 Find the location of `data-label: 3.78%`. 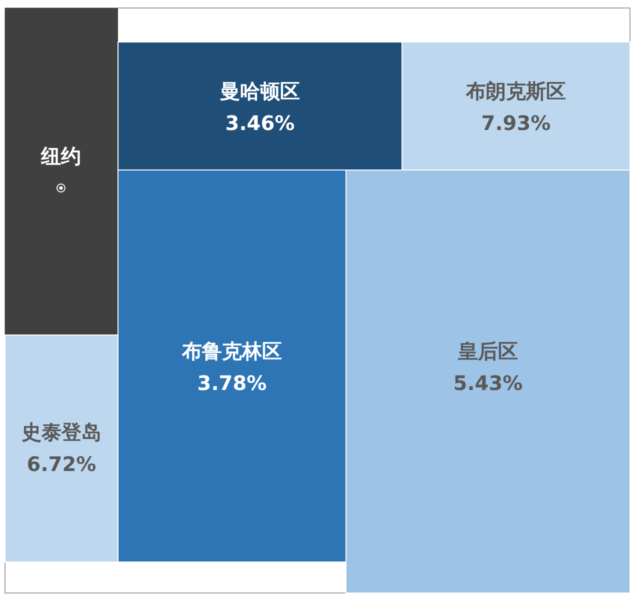

data-label: 3.78% is located at coordinates (232, 383).